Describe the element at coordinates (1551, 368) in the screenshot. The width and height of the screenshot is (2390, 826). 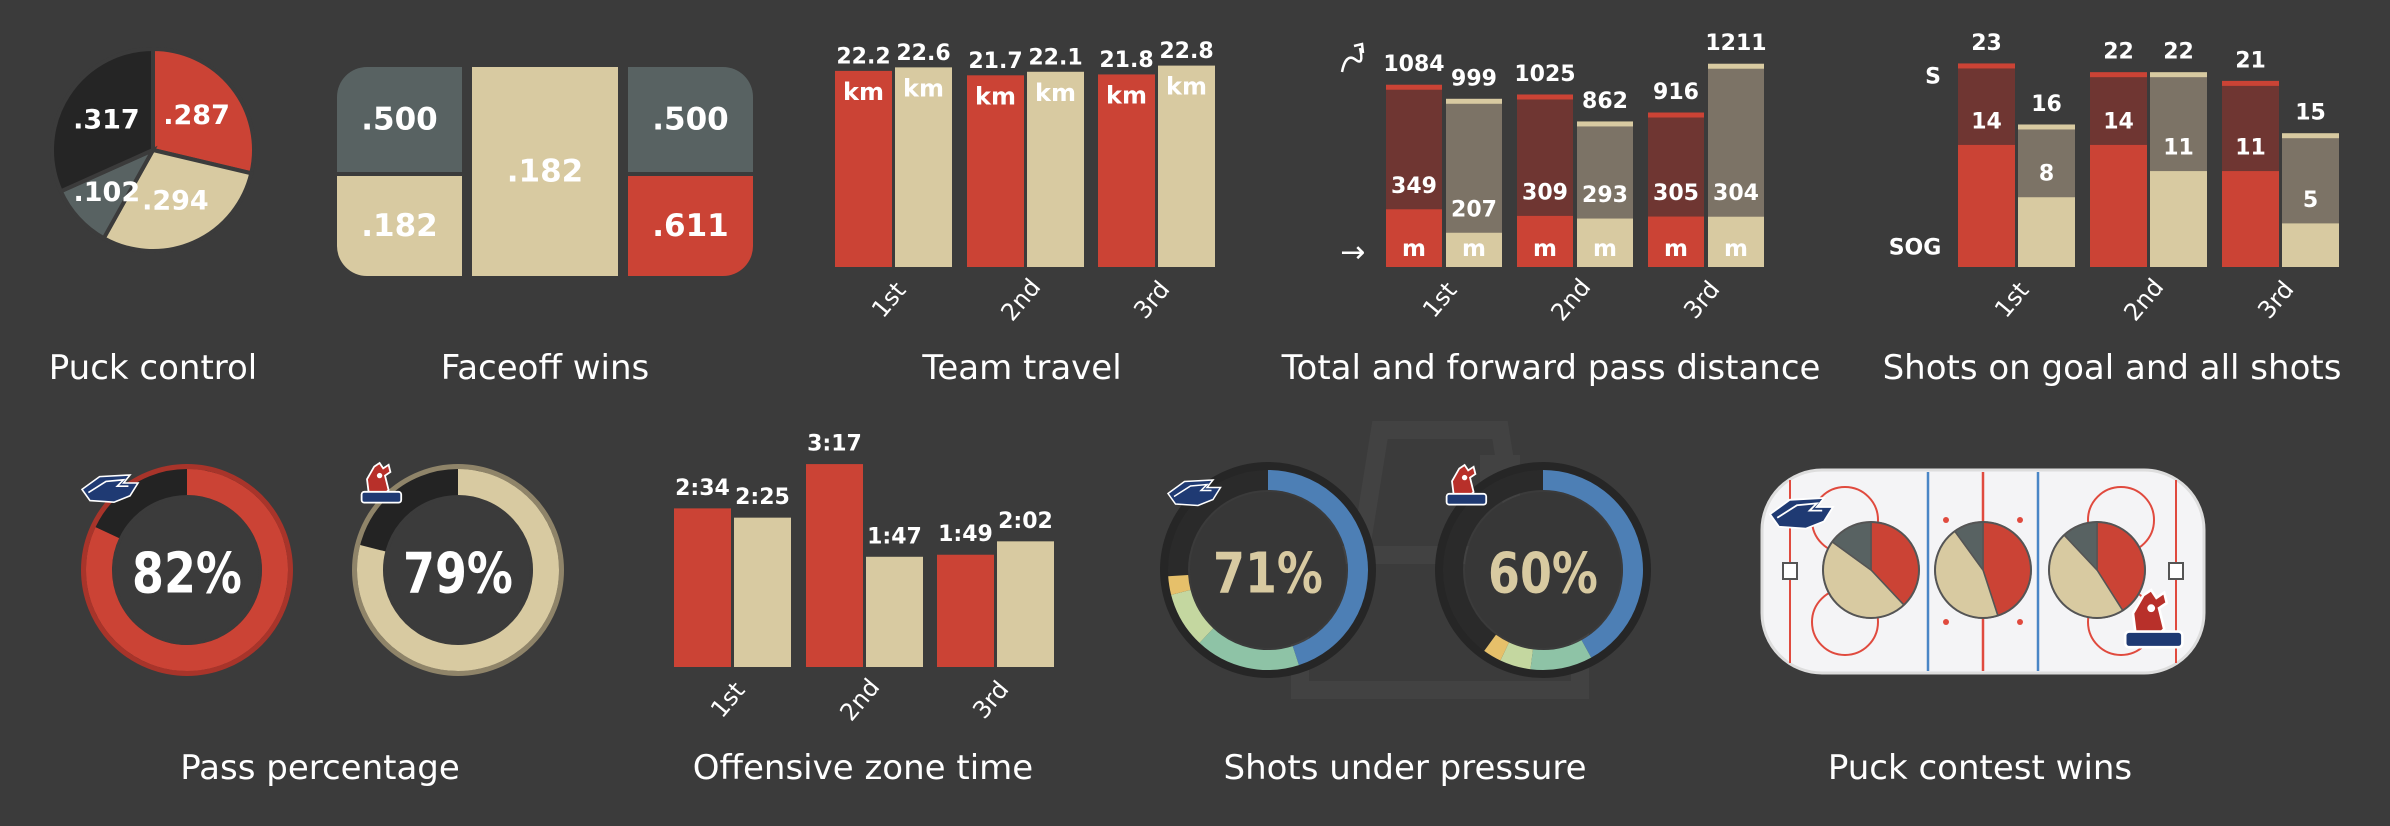
I see `pass-distance-title: Total and forward pass distance` at that location.